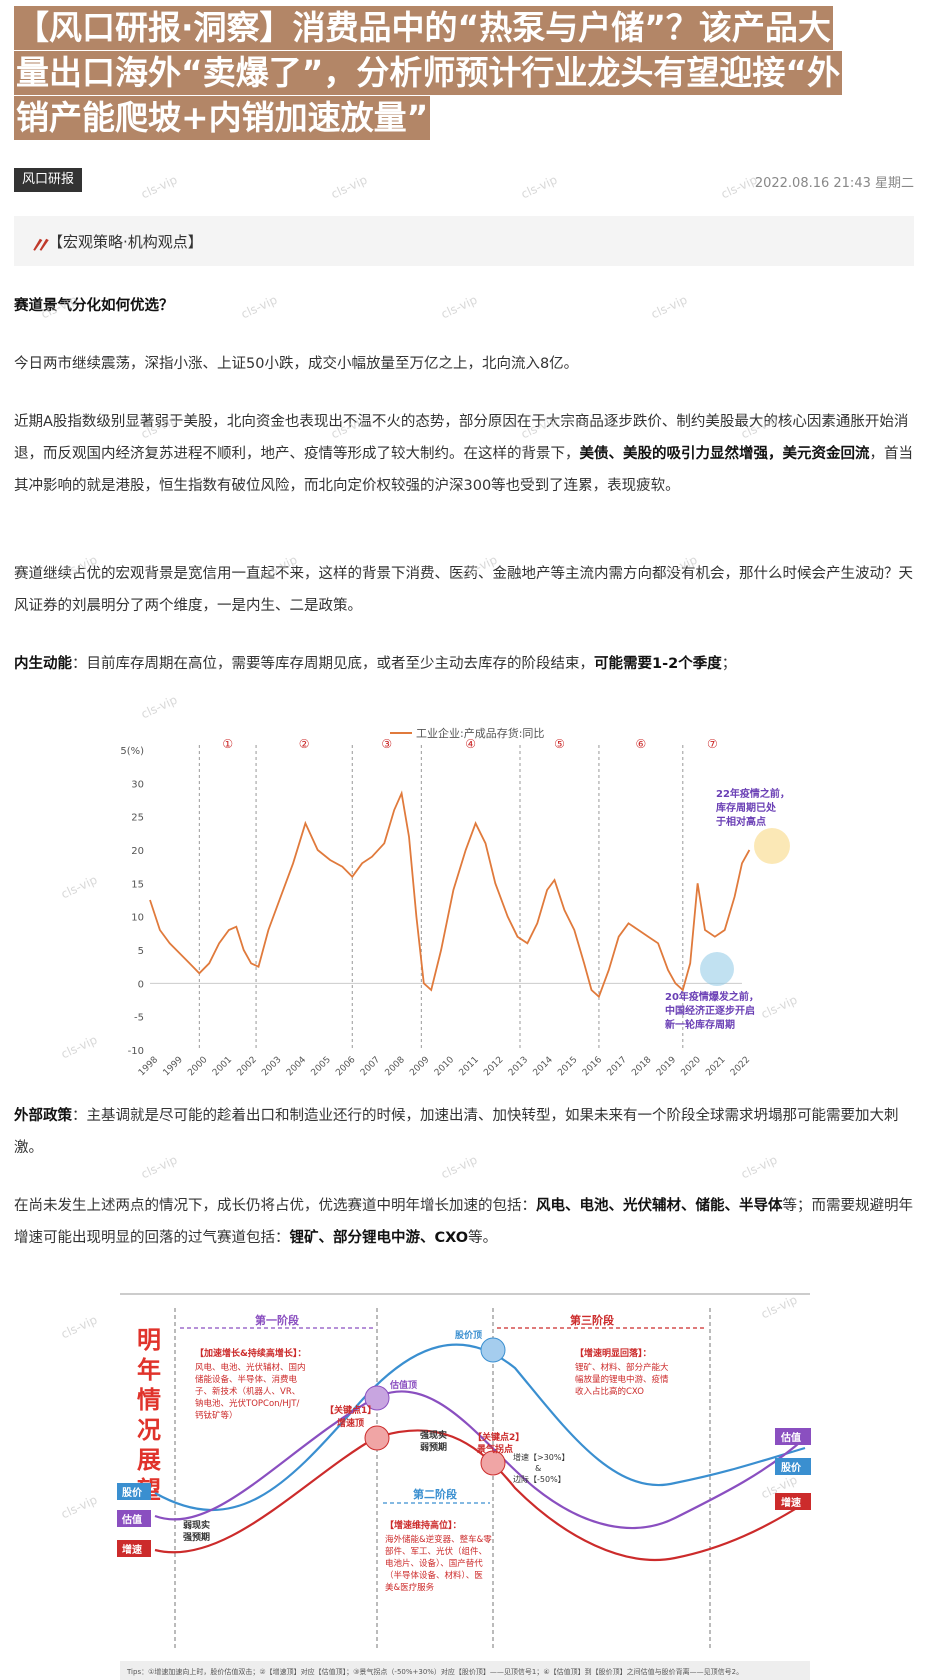  I want to click on marker-strong-reality: 强现实, so click(433, 1435).